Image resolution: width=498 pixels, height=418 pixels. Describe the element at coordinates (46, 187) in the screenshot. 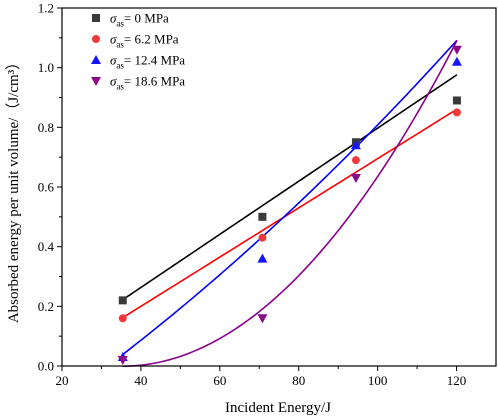

I see `y-tick-label: 0.6` at that location.